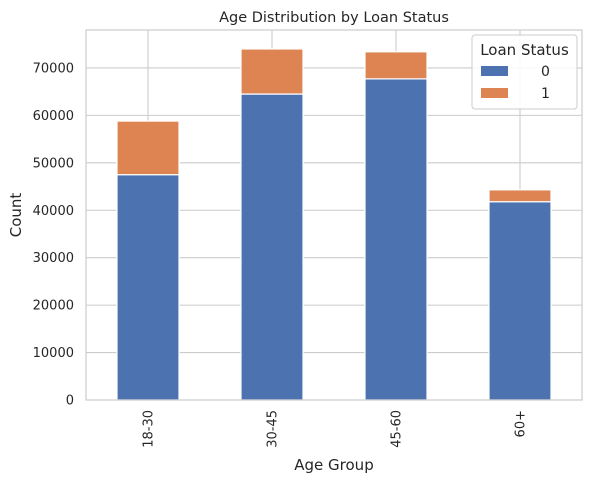 This screenshot has height=483, width=592. I want to click on legend-entries: 01, so click(515, 83).